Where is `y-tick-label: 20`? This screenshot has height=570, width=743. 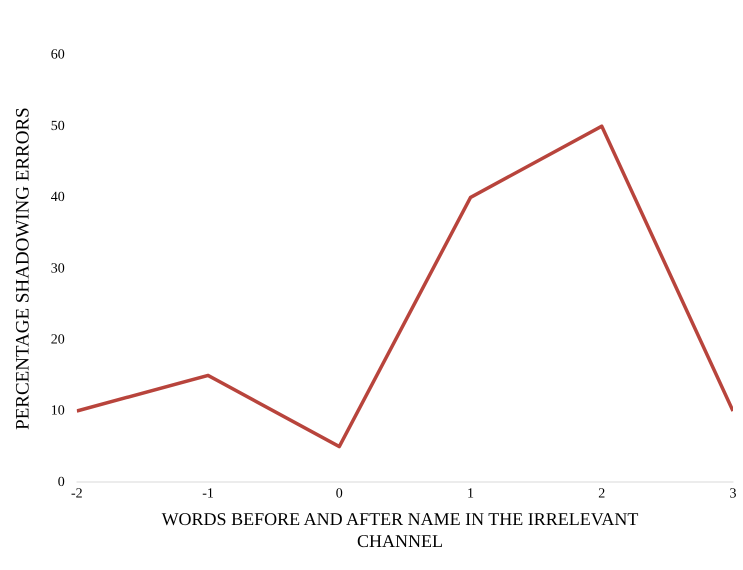 y-tick-label: 20 is located at coordinates (57, 340).